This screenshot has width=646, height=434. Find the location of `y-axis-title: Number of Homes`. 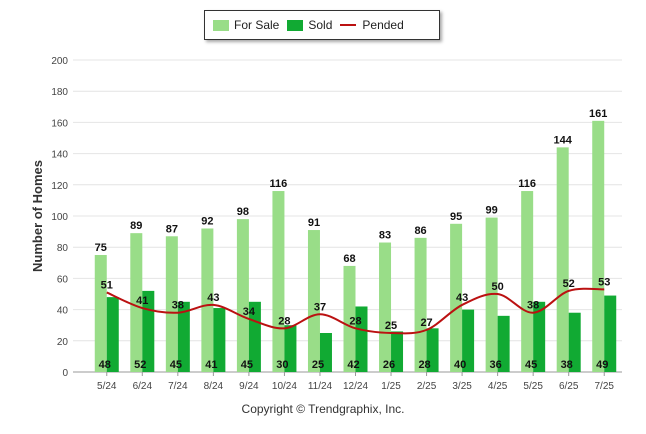

y-axis-title: Number of Homes is located at coordinates (37, 216).